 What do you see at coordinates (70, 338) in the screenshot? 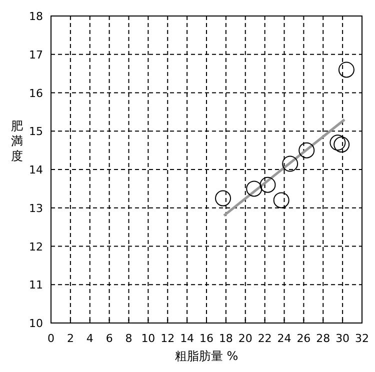
I see `x-tick-label: 2` at bounding box center [70, 338].